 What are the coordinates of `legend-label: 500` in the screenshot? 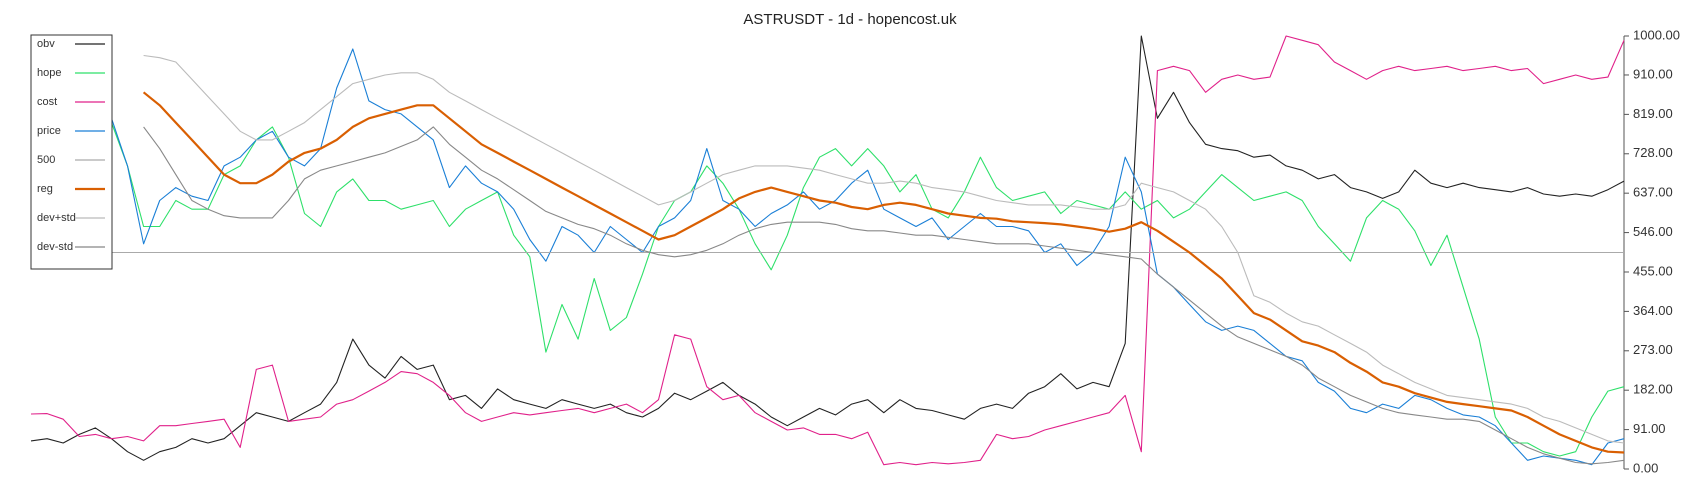 It's located at (46, 160).